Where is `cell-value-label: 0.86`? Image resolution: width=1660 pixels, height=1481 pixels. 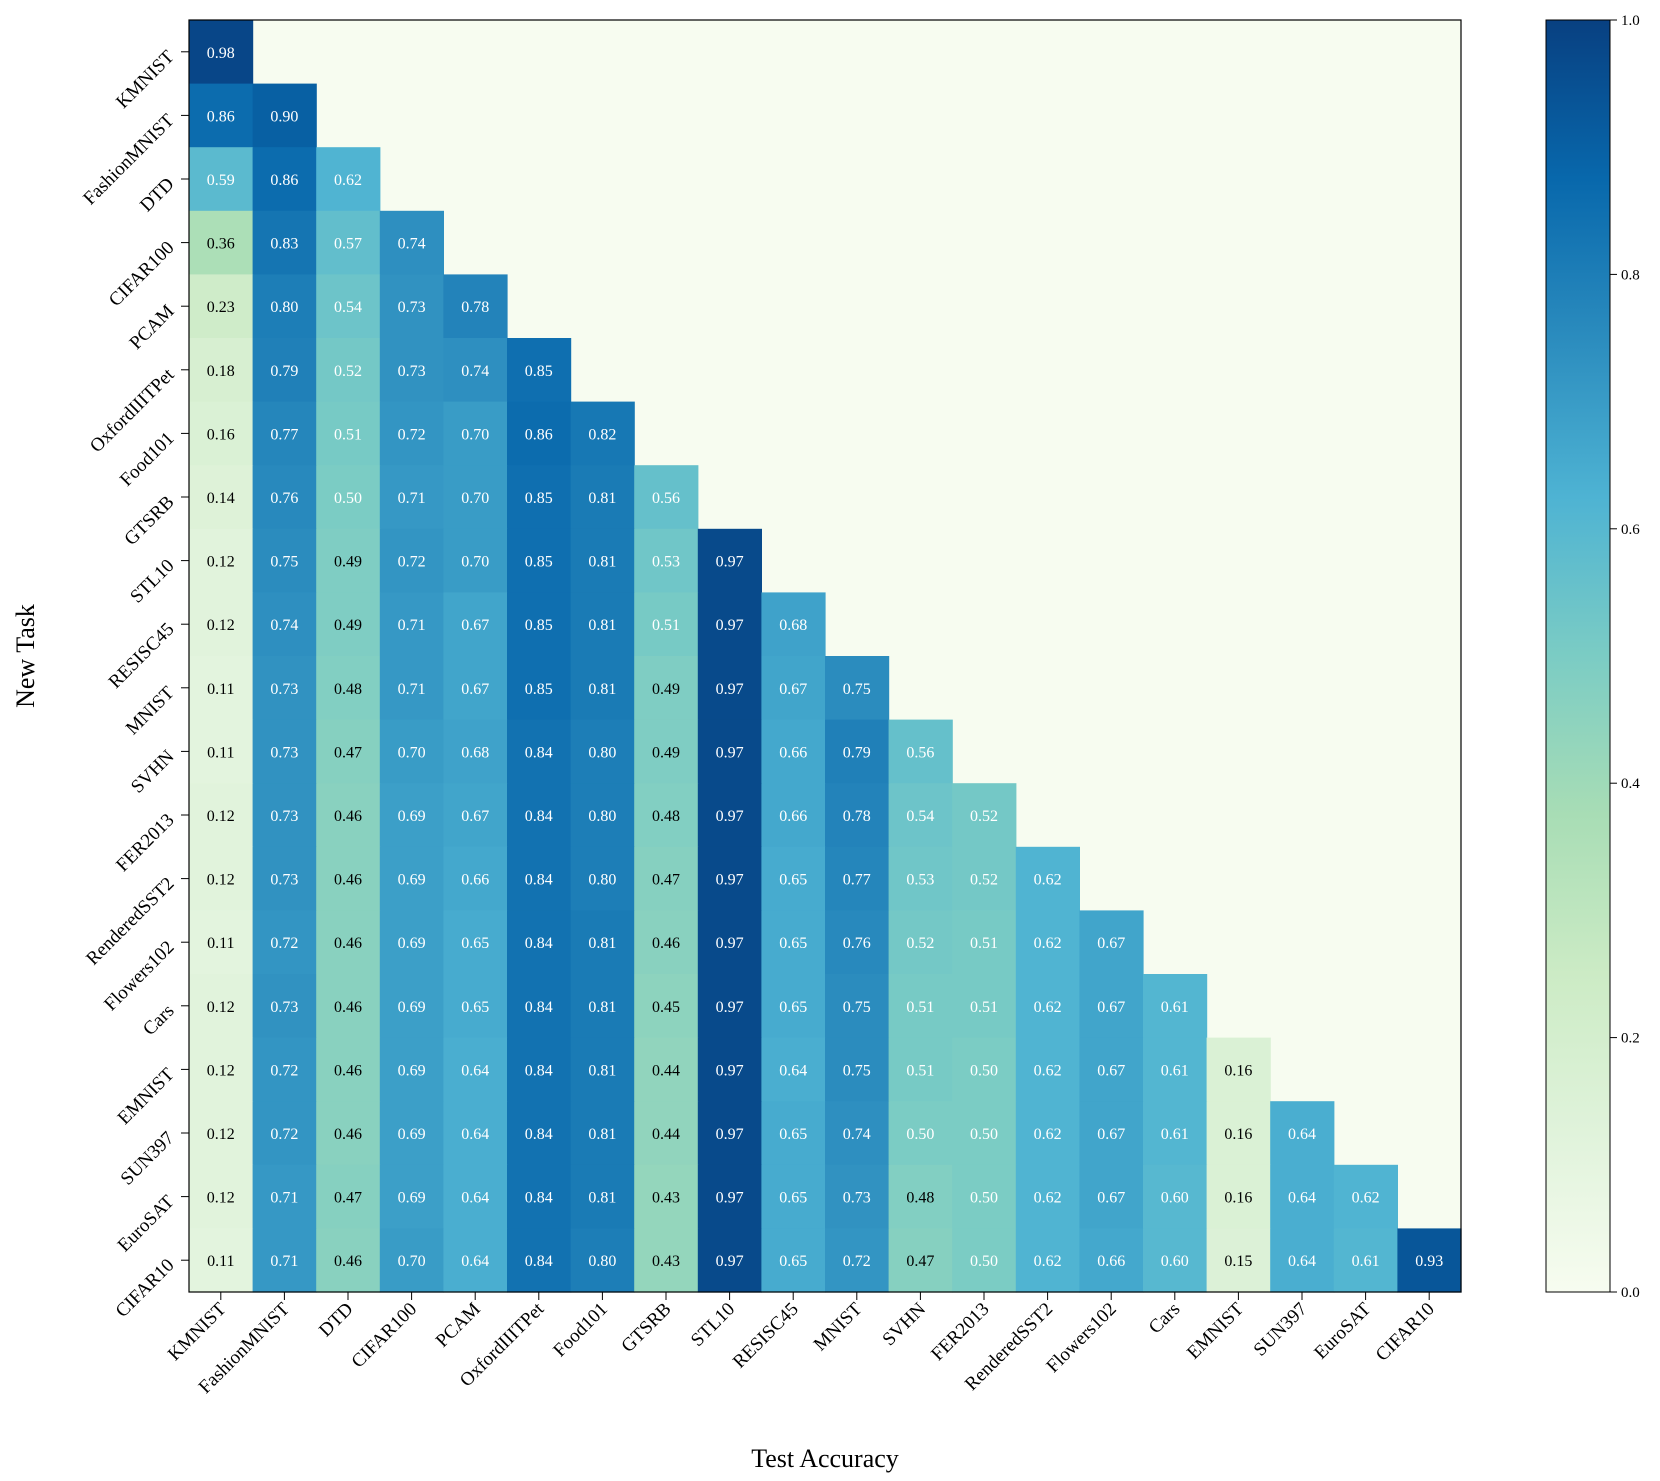 cell-value-label: 0.86 is located at coordinates (221, 116).